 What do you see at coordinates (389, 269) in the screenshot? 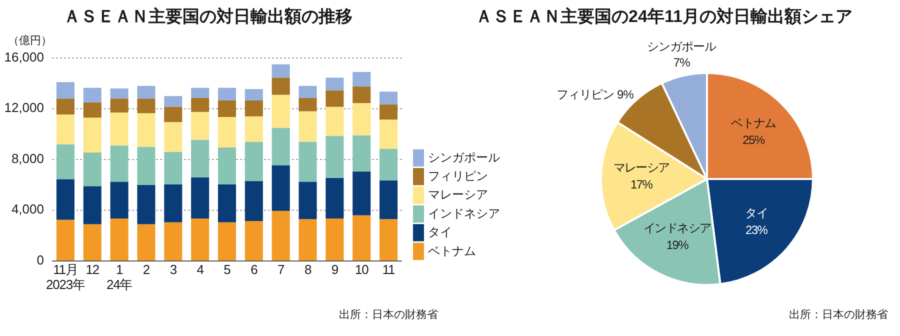
I see `x-tick-label: 11` at bounding box center [389, 269].